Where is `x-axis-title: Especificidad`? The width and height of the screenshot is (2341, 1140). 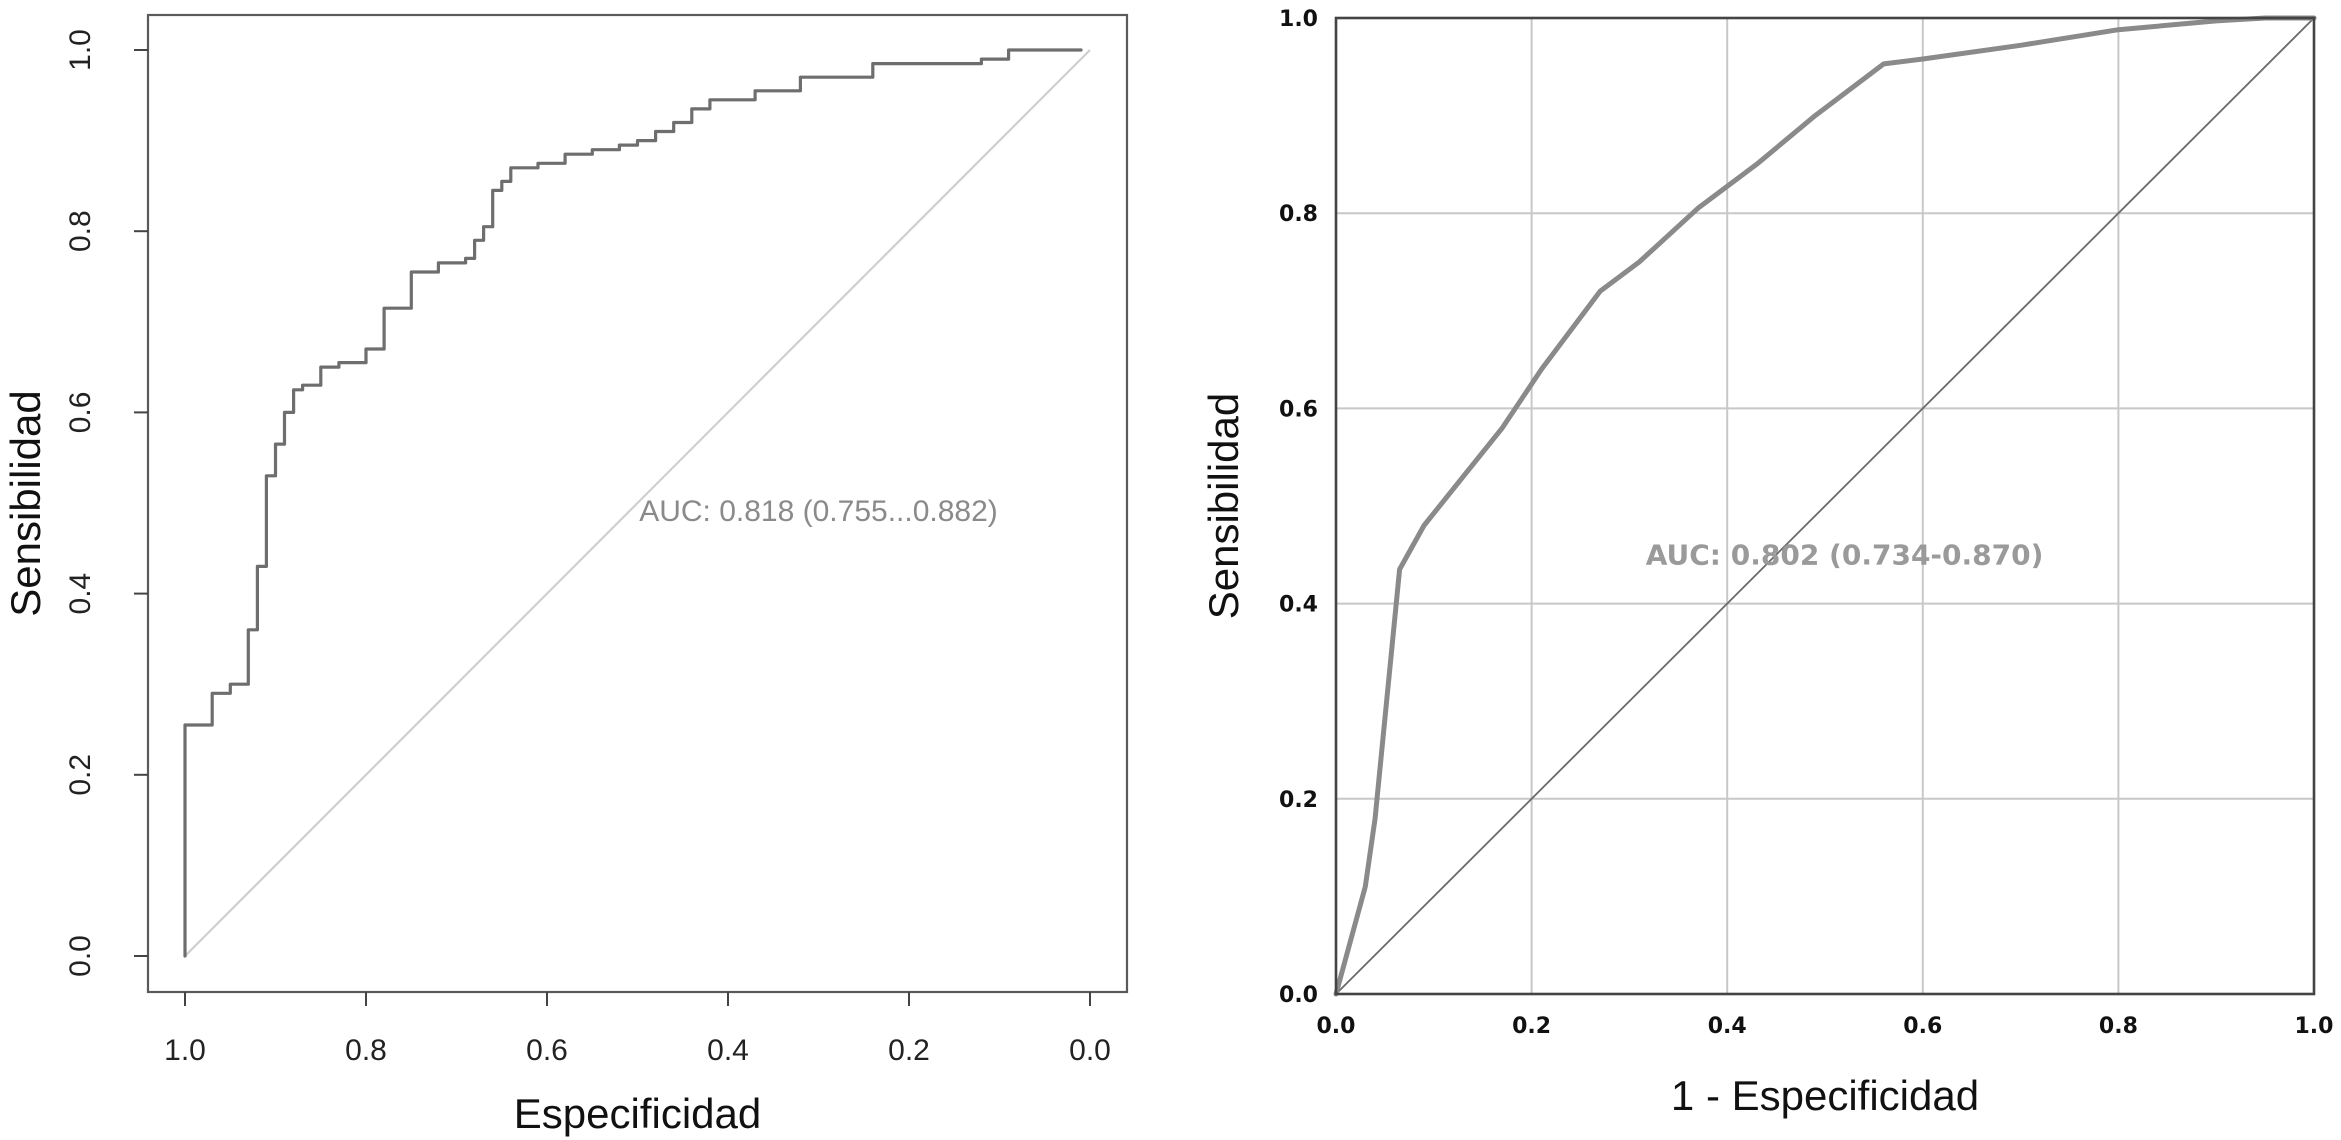
x-axis-title: Especificidad is located at coordinates (637, 1113).